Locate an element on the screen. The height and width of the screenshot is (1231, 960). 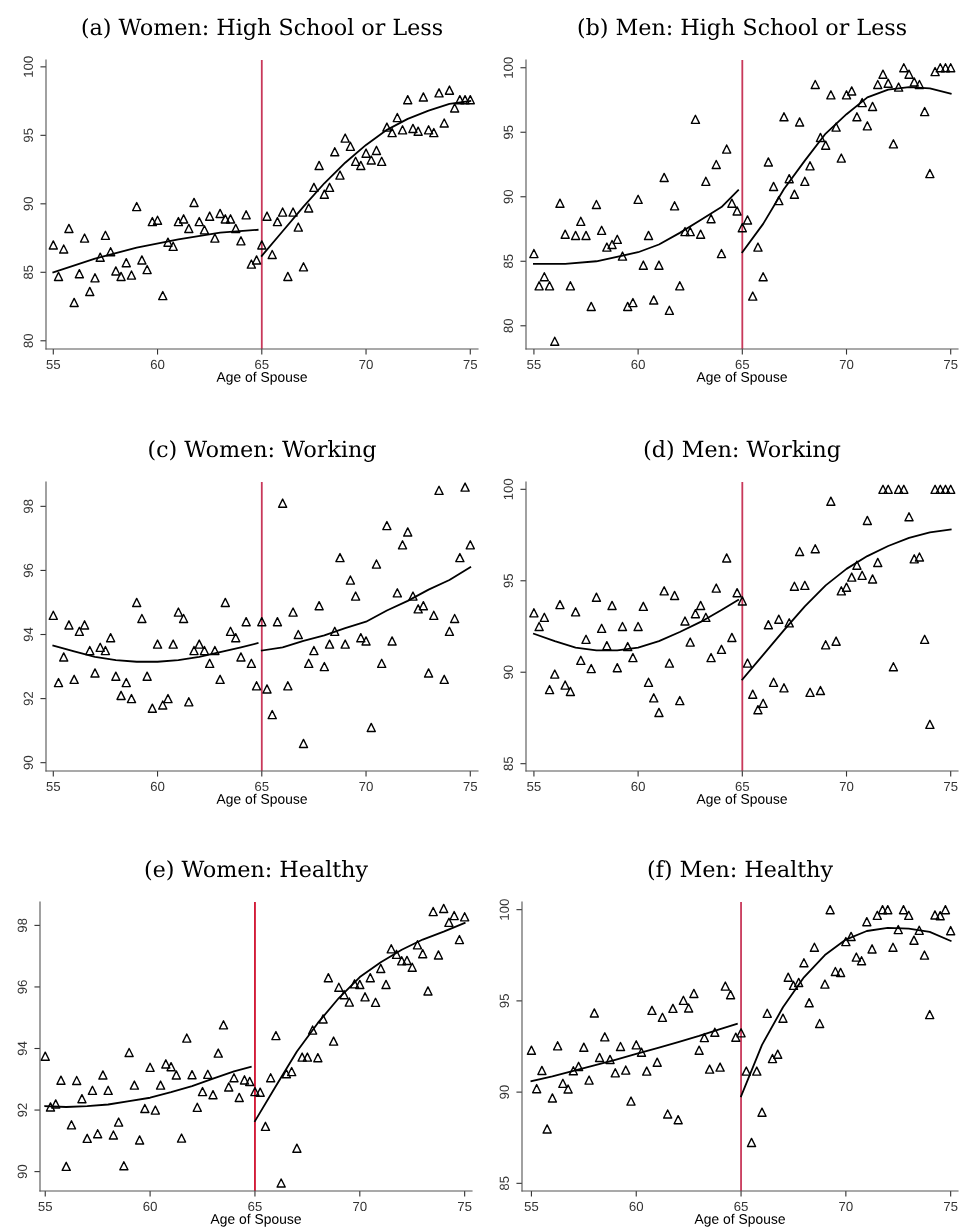
chart-title: (c) Women: Working is located at coordinates (262, 451).